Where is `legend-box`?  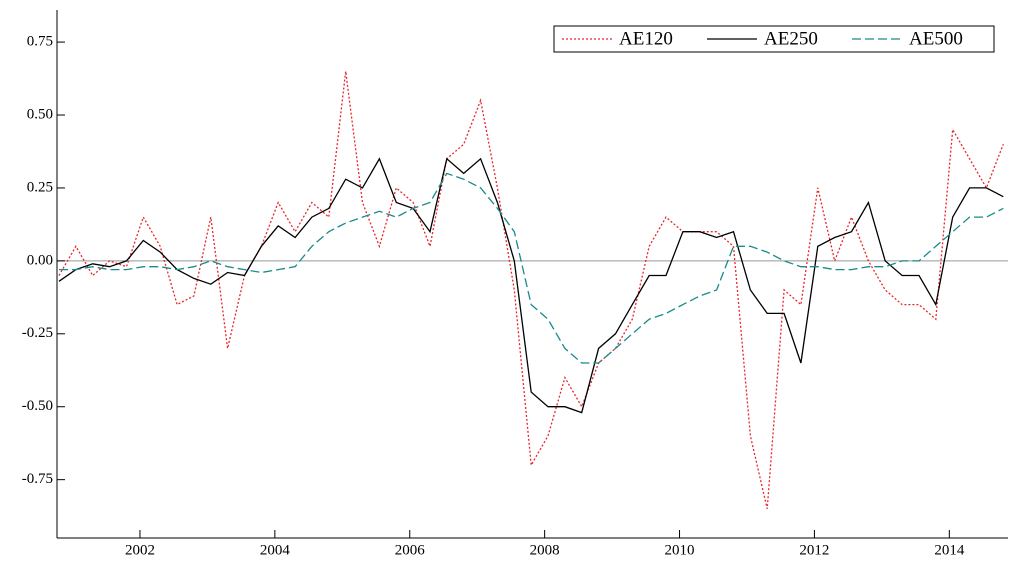 legend-box is located at coordinates (774, 39).